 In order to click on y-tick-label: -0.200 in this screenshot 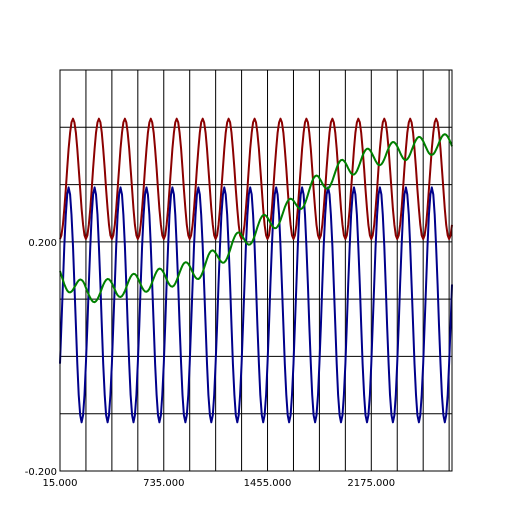, I will do `click(41, 472)`.